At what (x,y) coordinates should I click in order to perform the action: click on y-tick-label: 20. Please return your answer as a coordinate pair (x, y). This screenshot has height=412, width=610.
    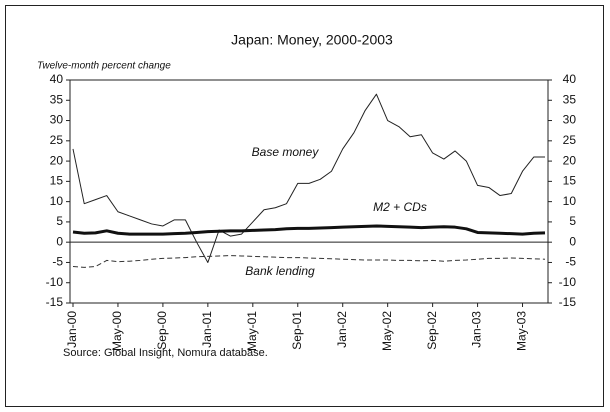
    Looking at the image, I should click on (57, 160).